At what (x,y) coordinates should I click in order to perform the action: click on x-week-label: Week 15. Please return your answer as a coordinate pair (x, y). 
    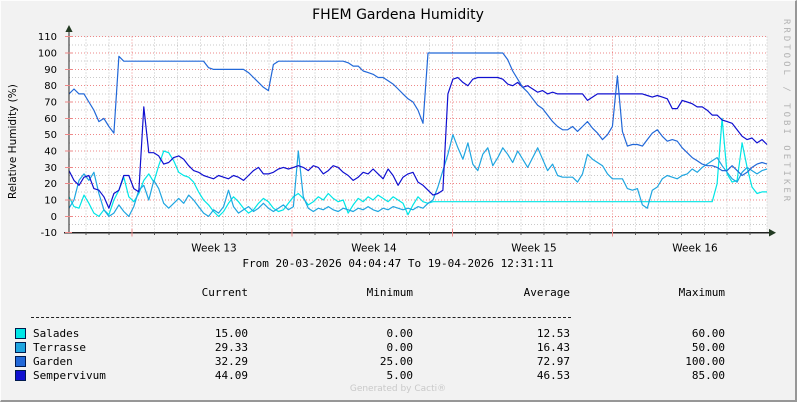
    Looking at the image, I should click on (533, 249).